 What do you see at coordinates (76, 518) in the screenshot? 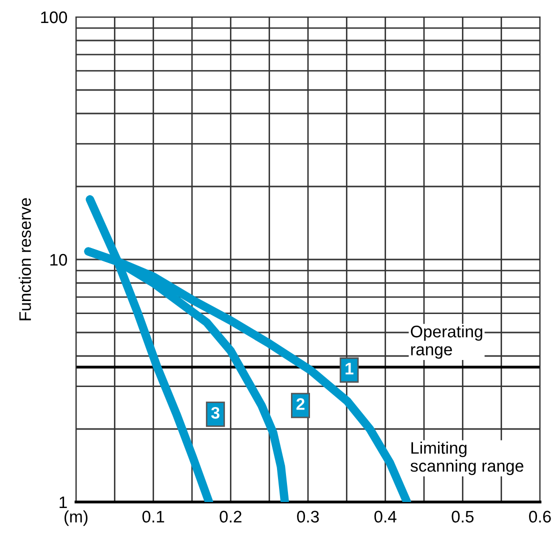
I see `x-tick-label: (m)` at bounding box center [76, 518].